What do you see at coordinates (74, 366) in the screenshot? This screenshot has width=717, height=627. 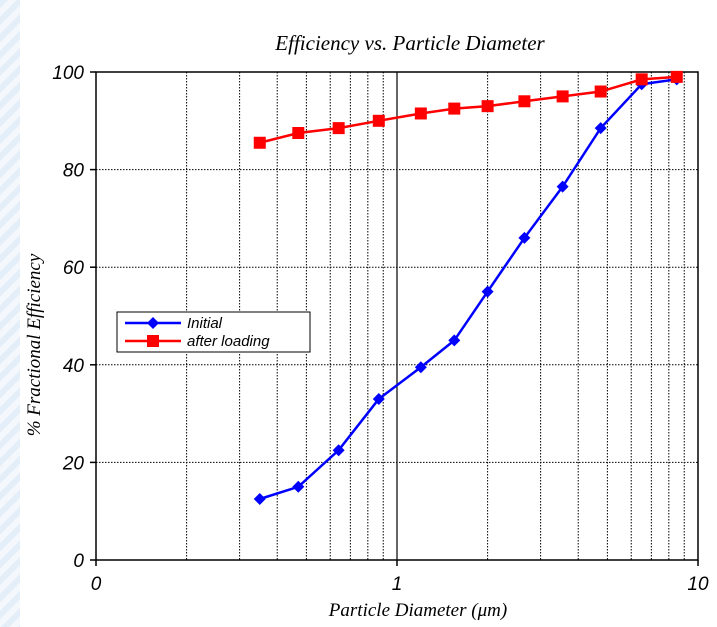 I see `y-tick-label: 40` at bounding box center [74, 366].